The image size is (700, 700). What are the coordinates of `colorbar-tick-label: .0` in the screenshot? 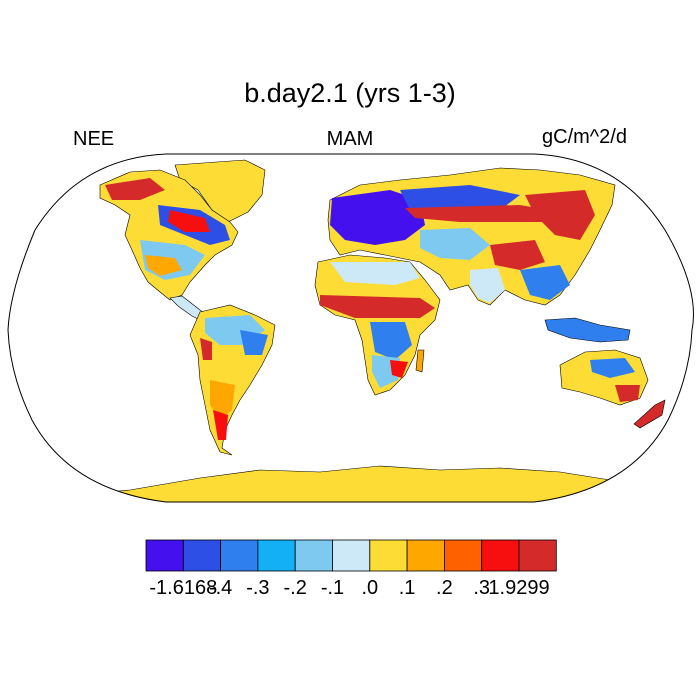 It's located at (370, 588).